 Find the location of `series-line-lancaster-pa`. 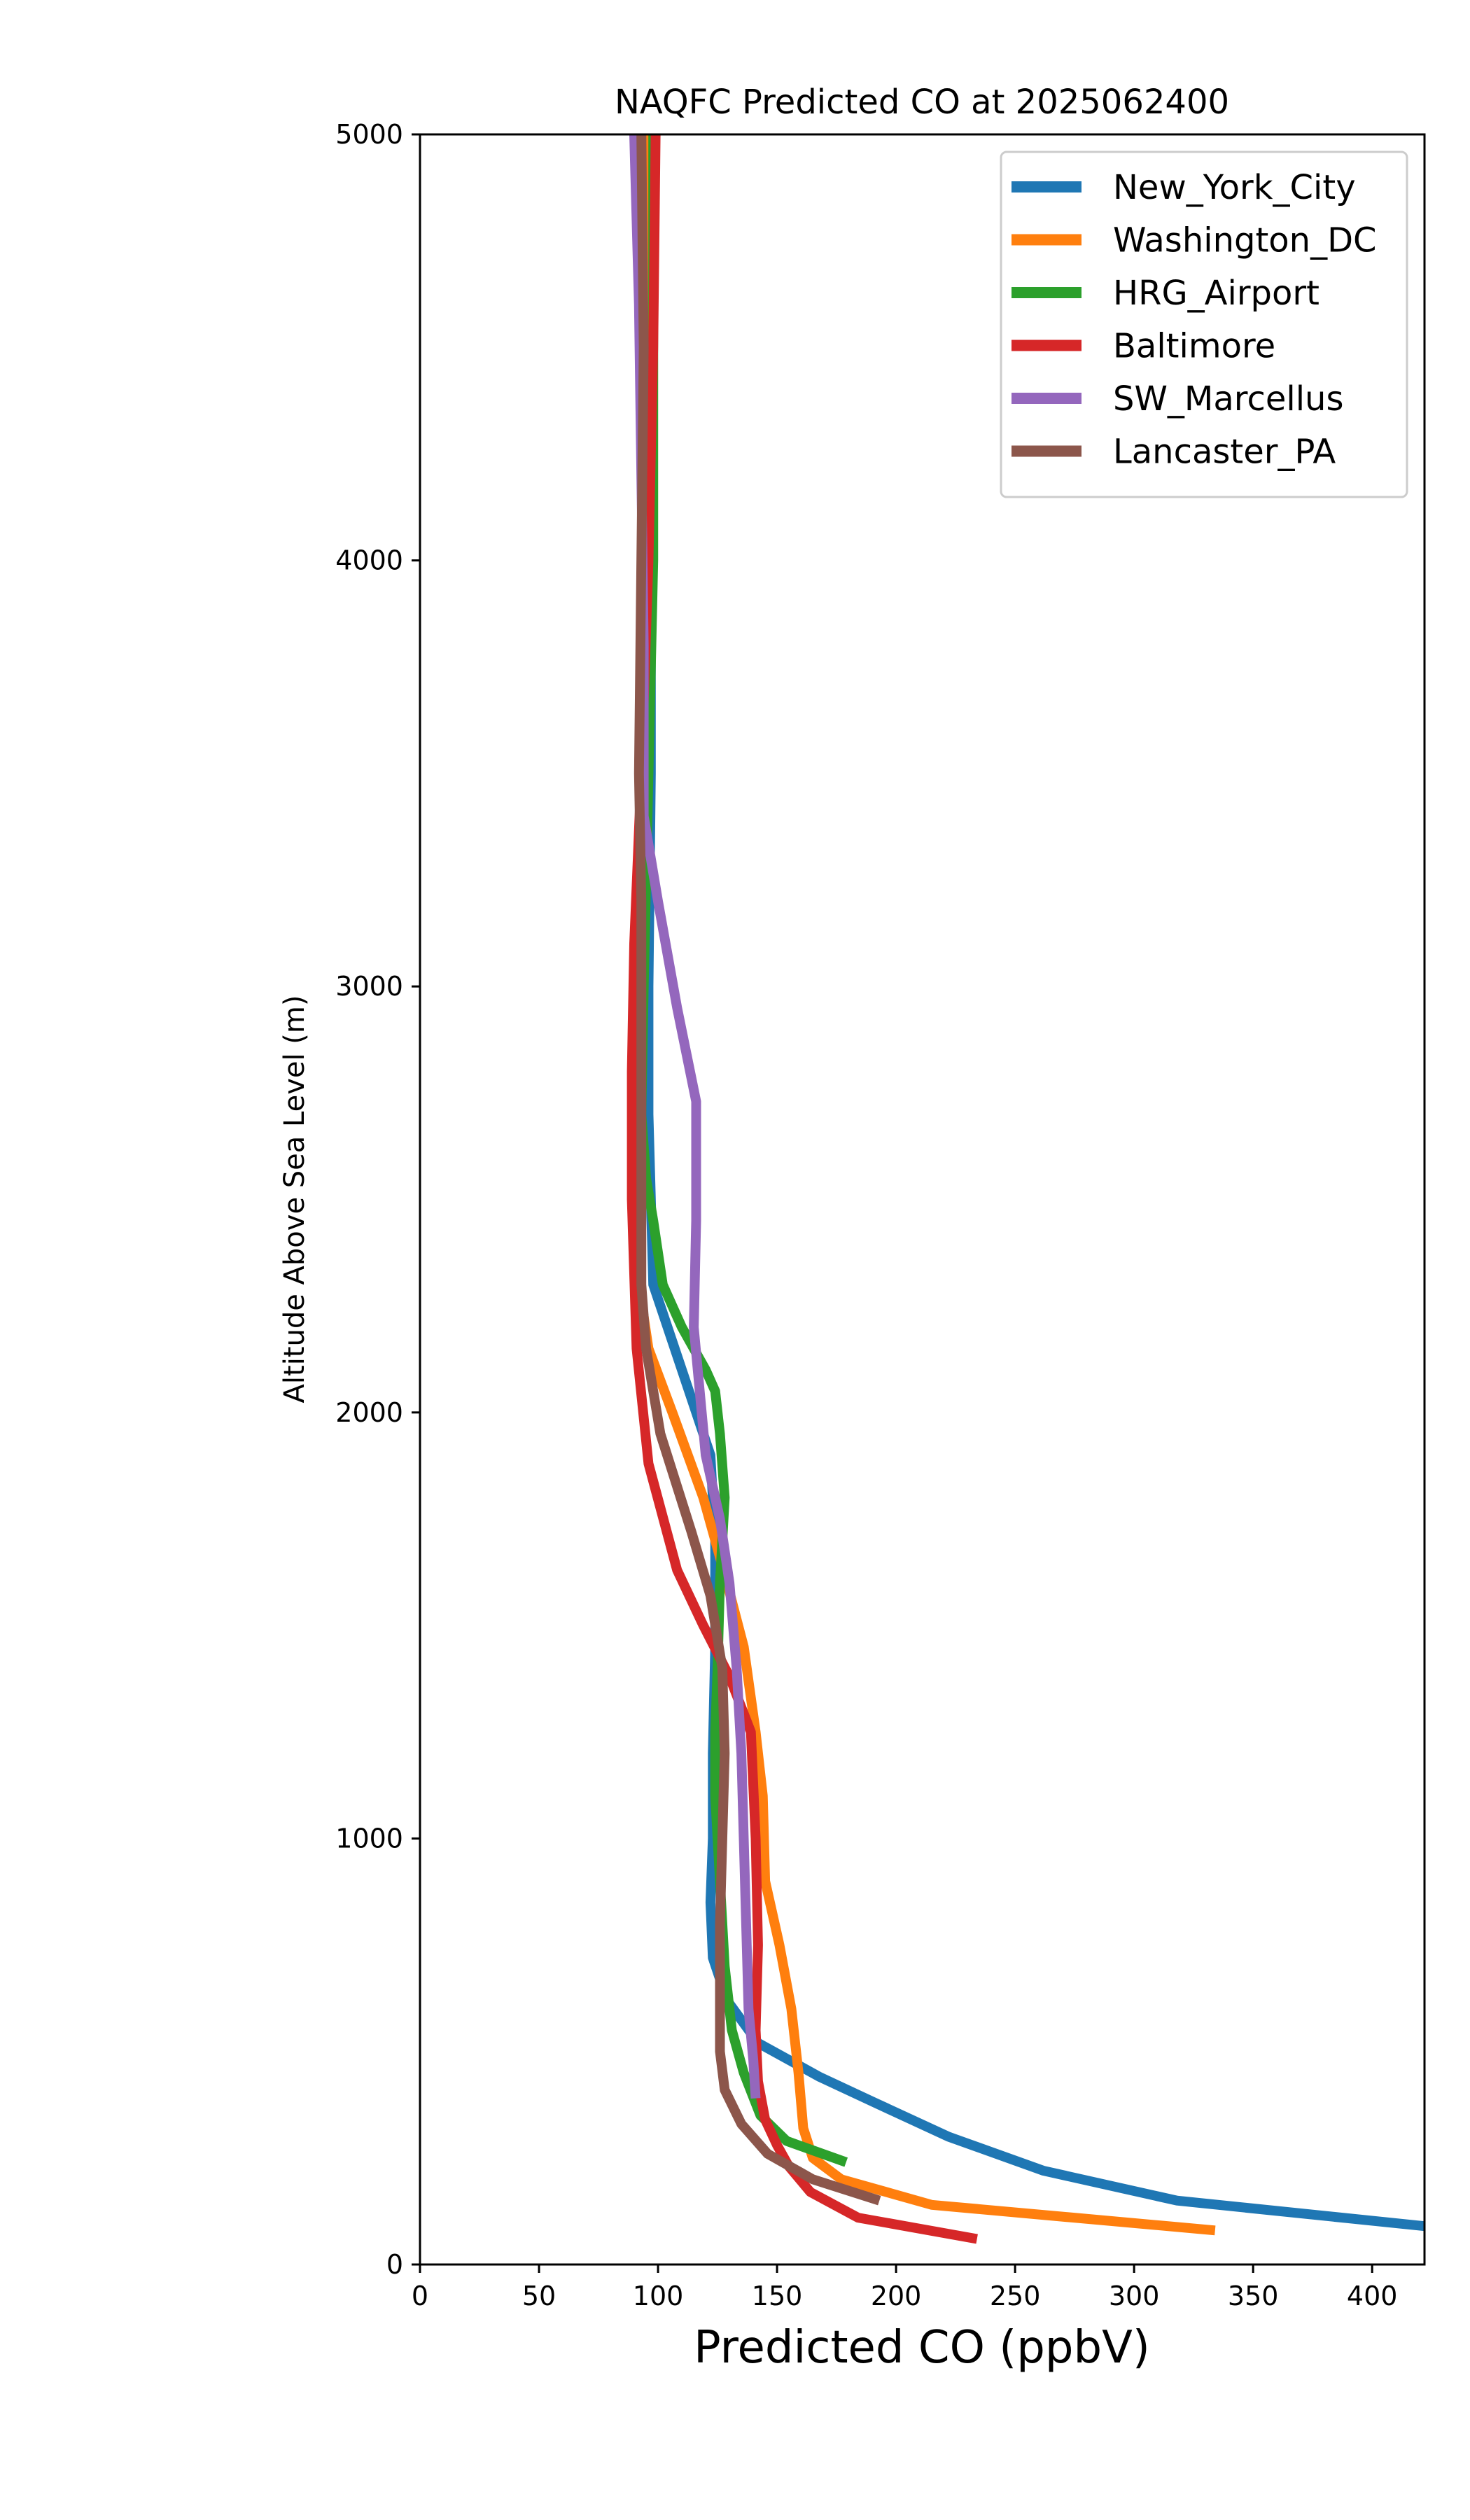

series-line-lancaster-pa is located at coordinates (757, 1170).